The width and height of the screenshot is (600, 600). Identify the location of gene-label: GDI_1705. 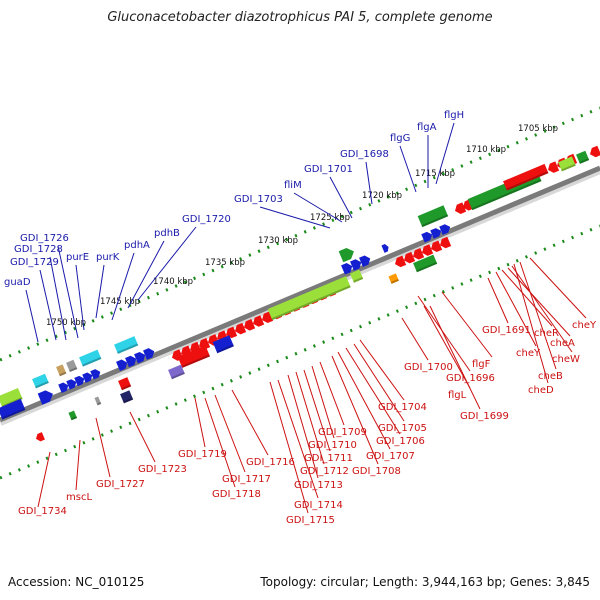
(402, 428).